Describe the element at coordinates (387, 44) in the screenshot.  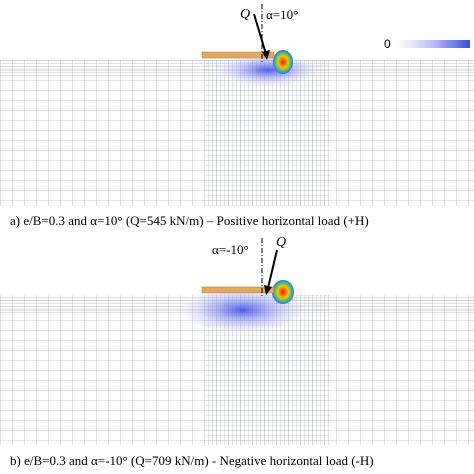
I see `colorbar-label: 0` at that location.